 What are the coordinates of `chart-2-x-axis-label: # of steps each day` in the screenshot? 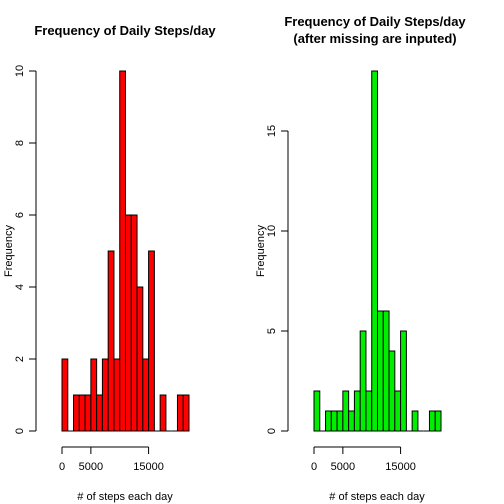 It's located at (377, 497).